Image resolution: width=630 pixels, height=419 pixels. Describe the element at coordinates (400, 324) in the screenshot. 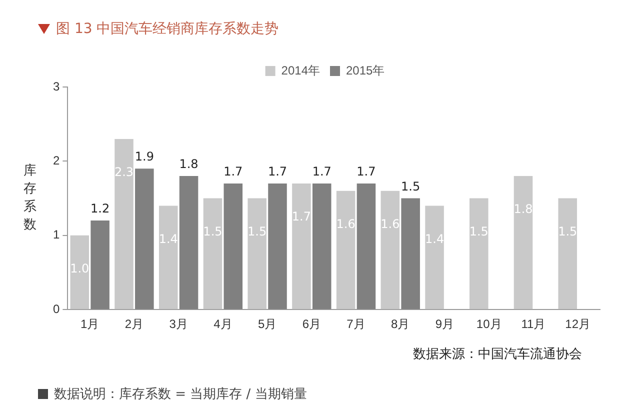

I see `x-tick-label: 8月` at that location.